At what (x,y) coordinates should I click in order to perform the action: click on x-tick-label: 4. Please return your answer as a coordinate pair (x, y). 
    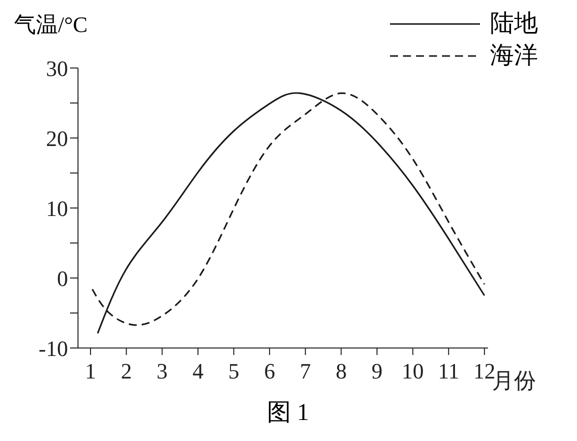
    Looking at the image, I should click on (198, 371).